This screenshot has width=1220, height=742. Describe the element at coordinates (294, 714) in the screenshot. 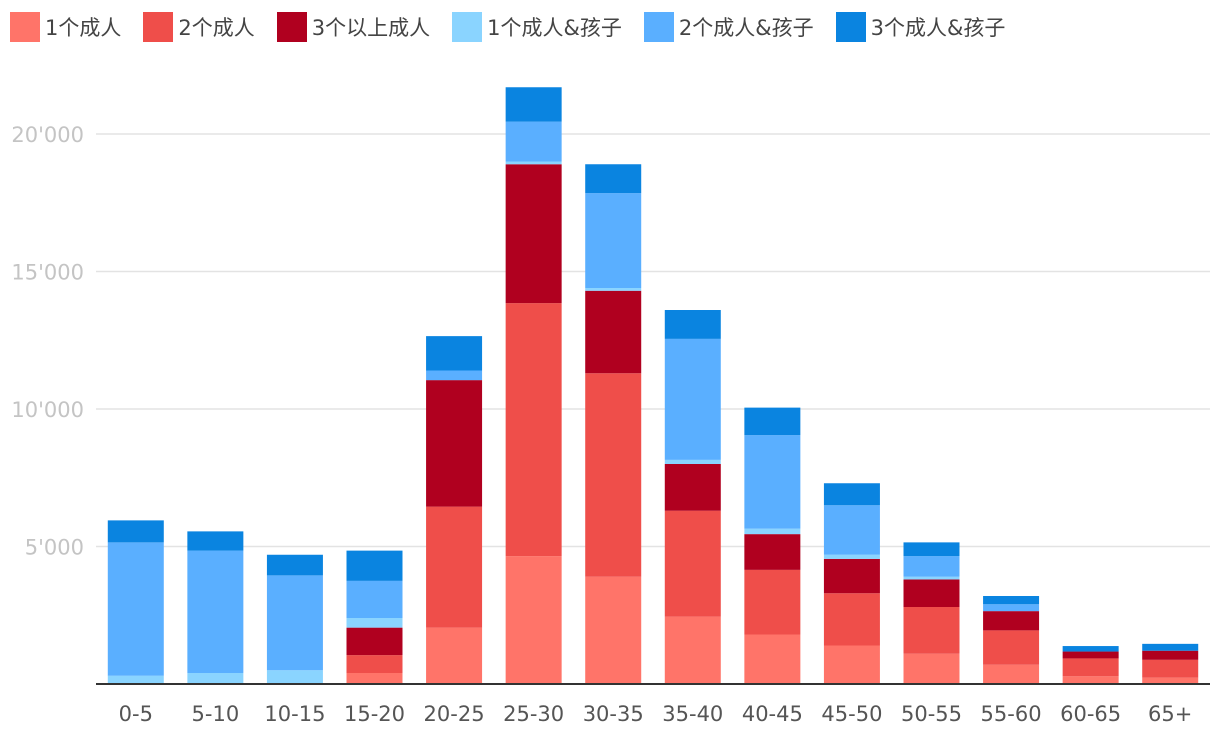

I see `x-tick-label: 10-15` at that location.